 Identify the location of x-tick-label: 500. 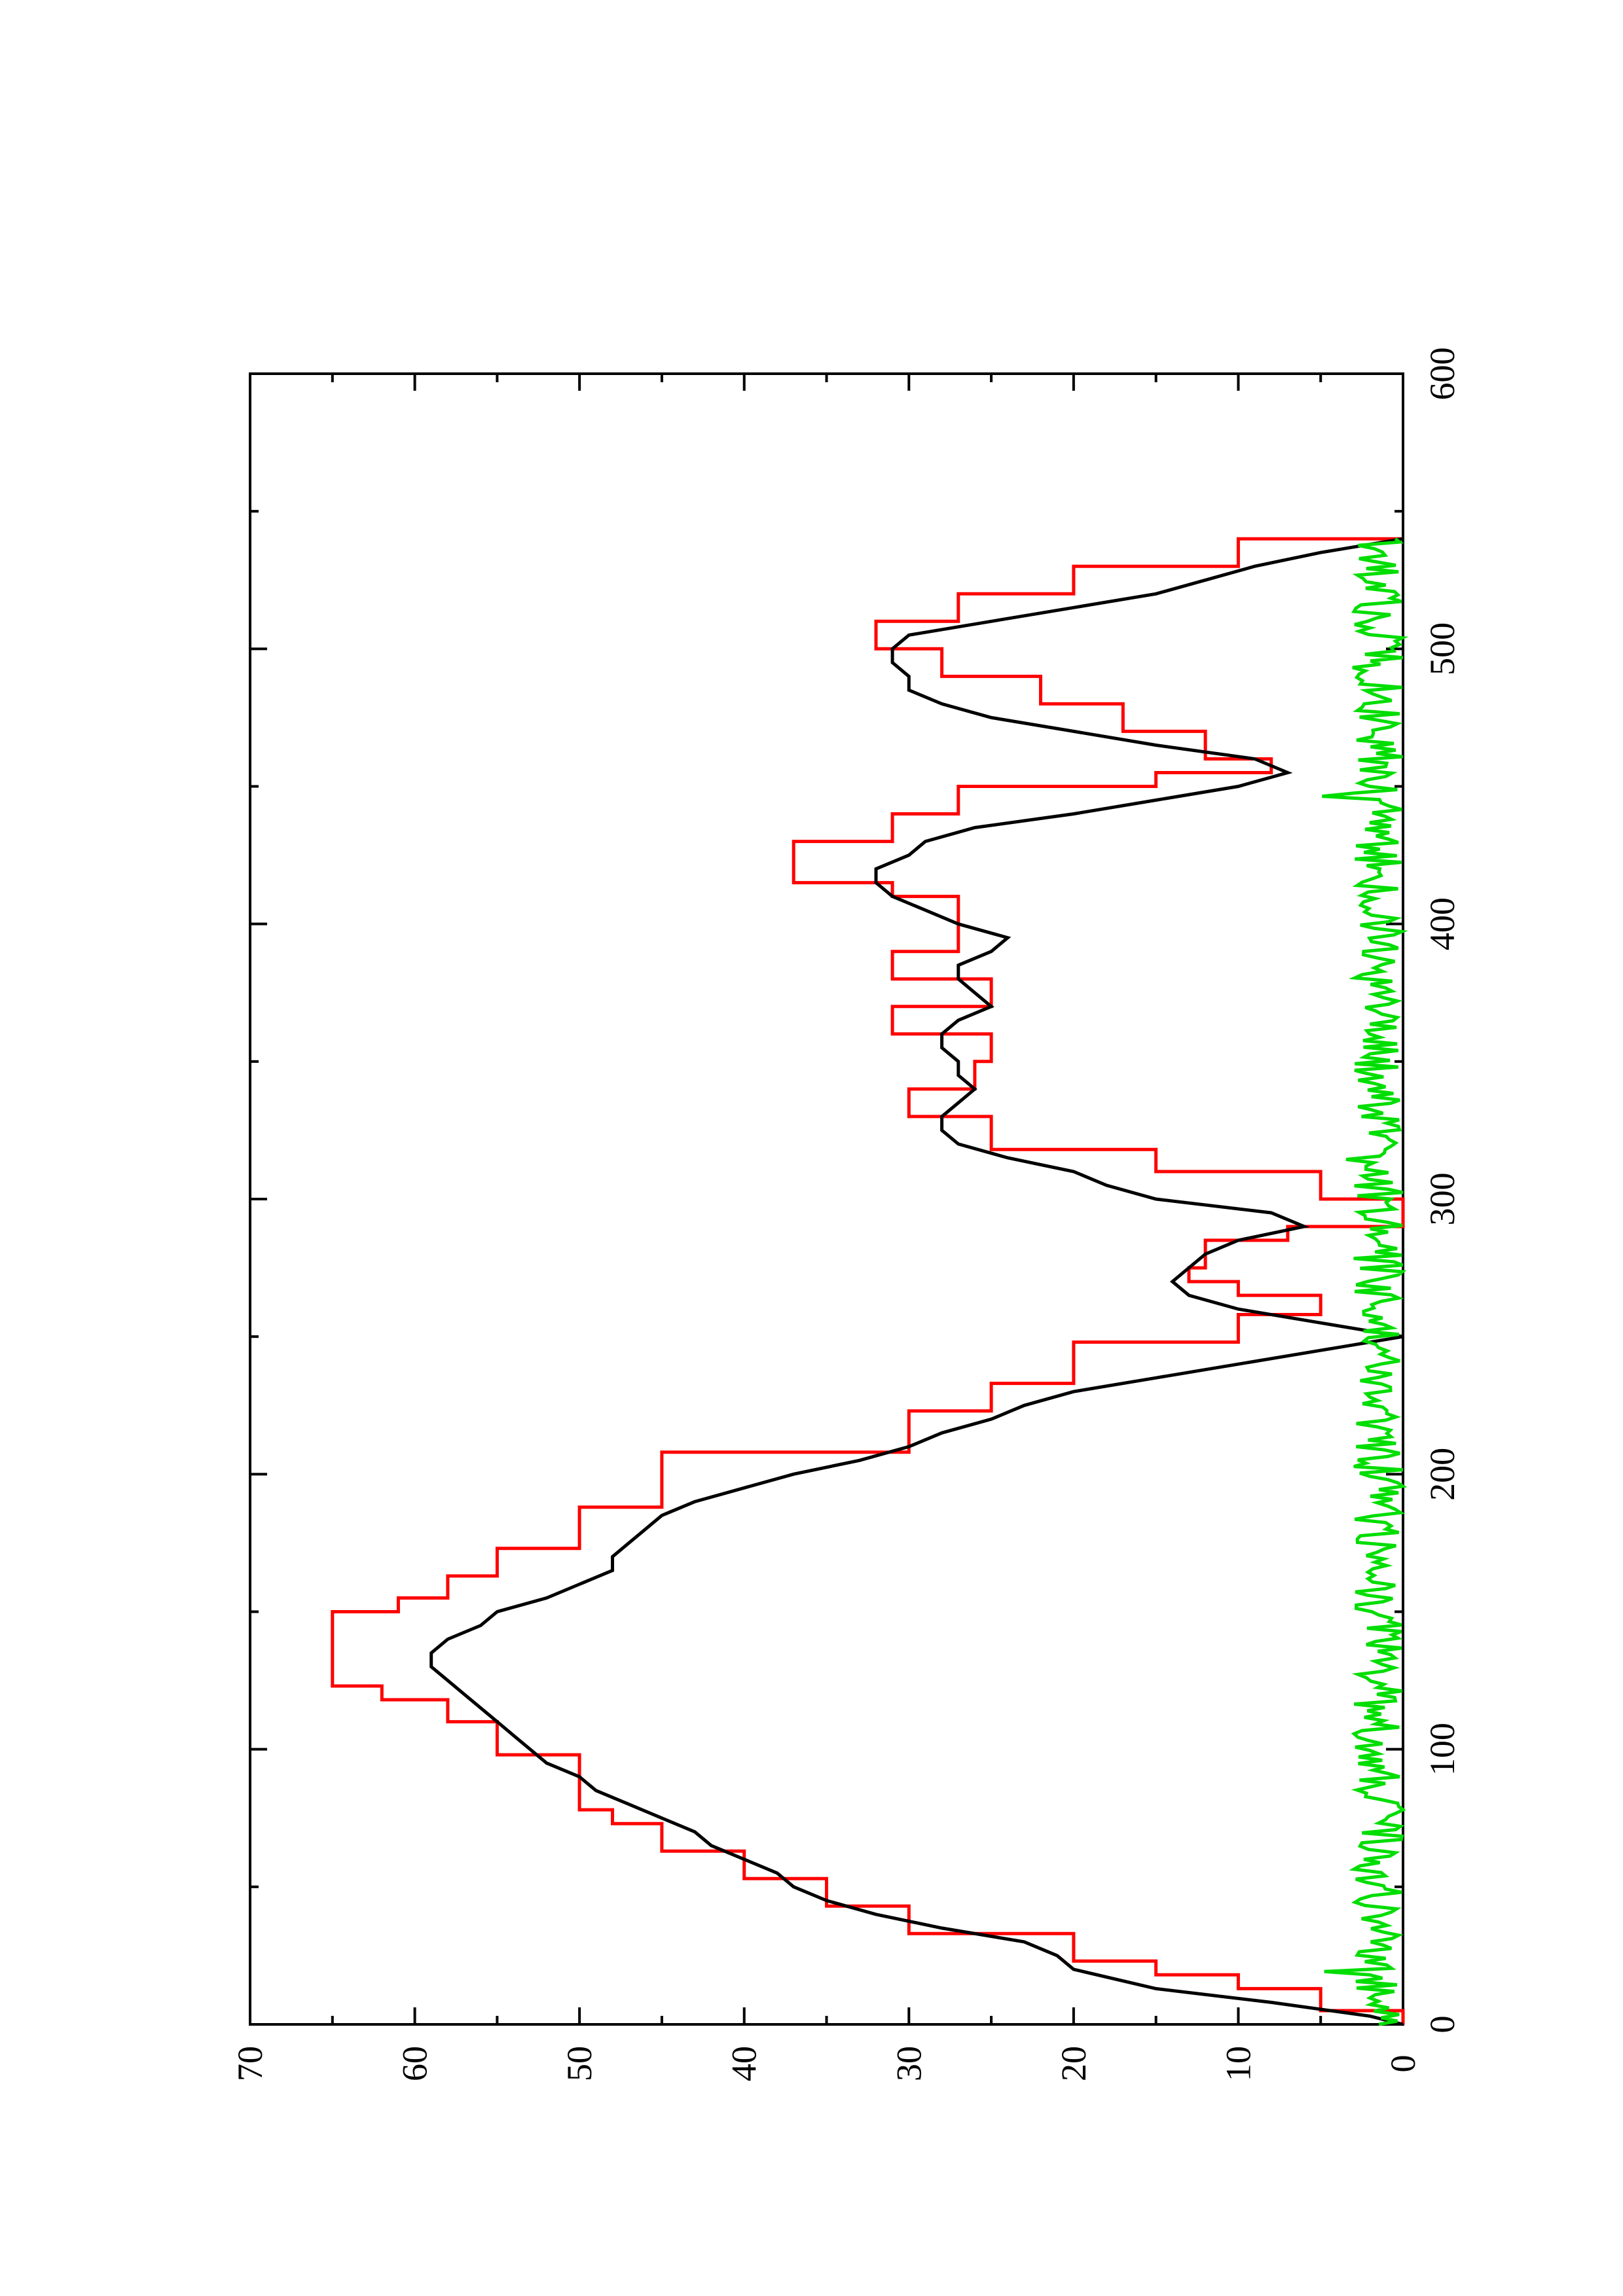
(1442, 648).